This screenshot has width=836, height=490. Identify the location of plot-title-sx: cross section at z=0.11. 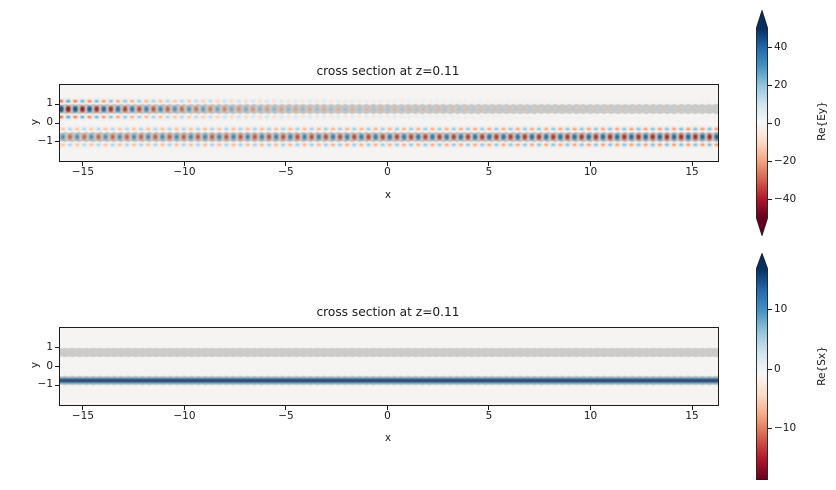
(388, 312).